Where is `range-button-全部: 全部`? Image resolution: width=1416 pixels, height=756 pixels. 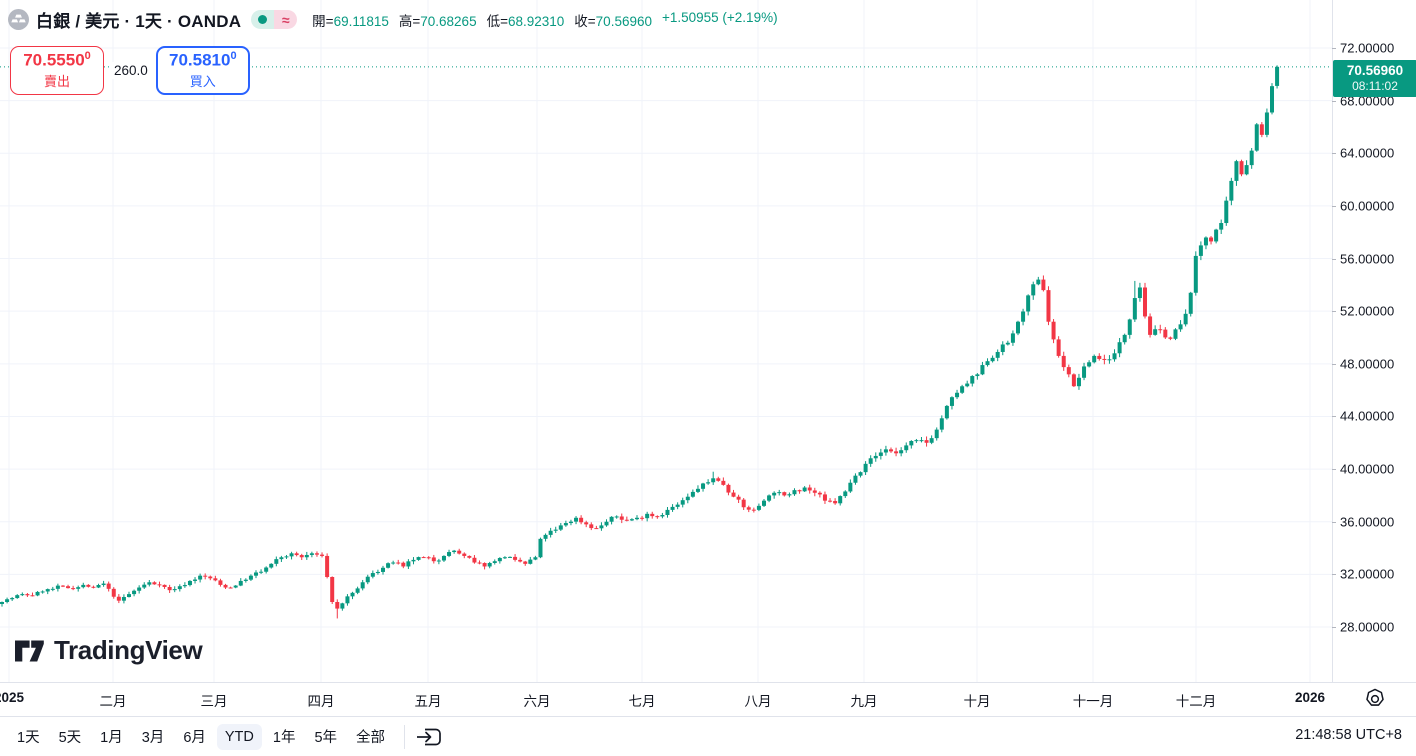 range-button-全部: 全部 is located at coordinates (371, 738).